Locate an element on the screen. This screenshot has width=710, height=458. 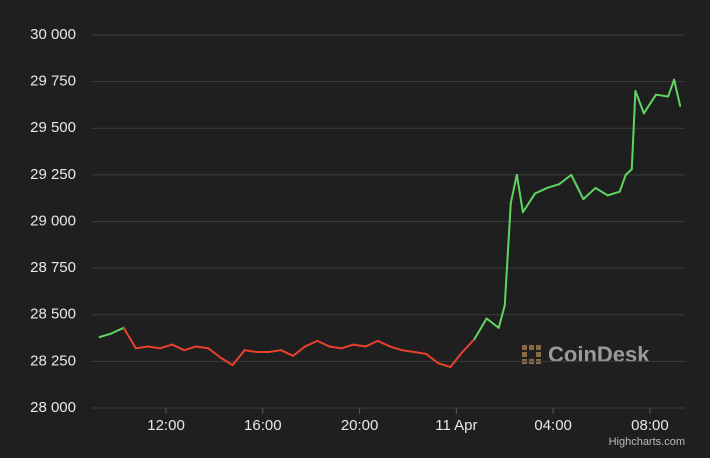
y-tick-label: 28 750 is located at coordinates (53, 267).